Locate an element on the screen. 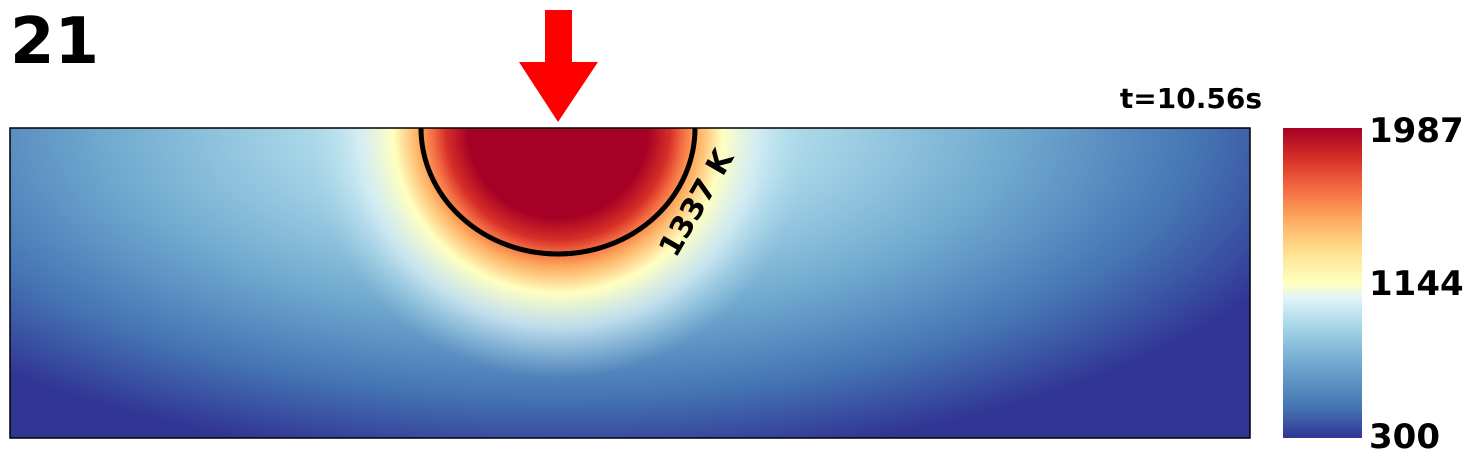 This screenshot has width=1484, height=469. time-label: t=10.56s is located at coordinates (1191, 98).